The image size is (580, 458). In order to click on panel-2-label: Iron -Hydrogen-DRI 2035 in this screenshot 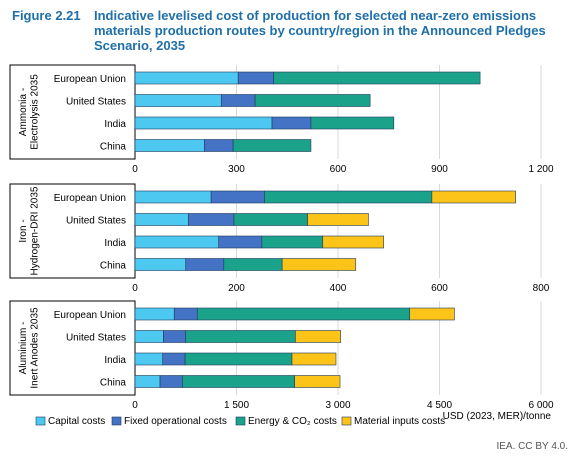, I will do `click(29, 230)`.